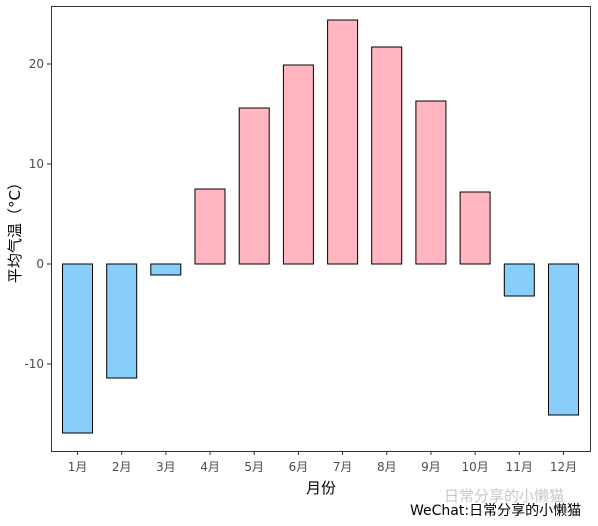 The image size is (598, 526). What do you see at coordinates (37, 214) in the screenshot?
I see `y-axis-ticks: -10 0 10 20` at bounding box center [37, 214].